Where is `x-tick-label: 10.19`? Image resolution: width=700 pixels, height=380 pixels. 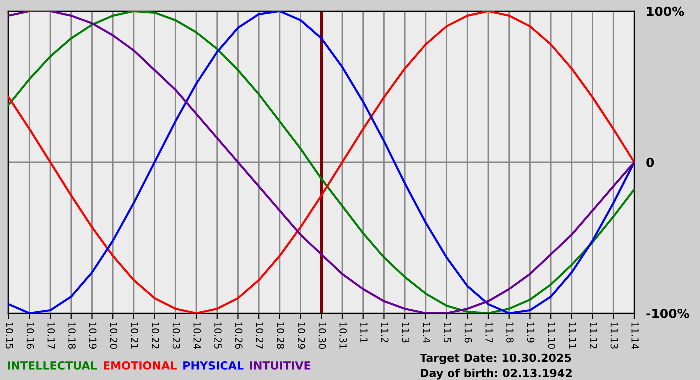 x-tick-label: 10.19 is located at coordinates (93, 335).